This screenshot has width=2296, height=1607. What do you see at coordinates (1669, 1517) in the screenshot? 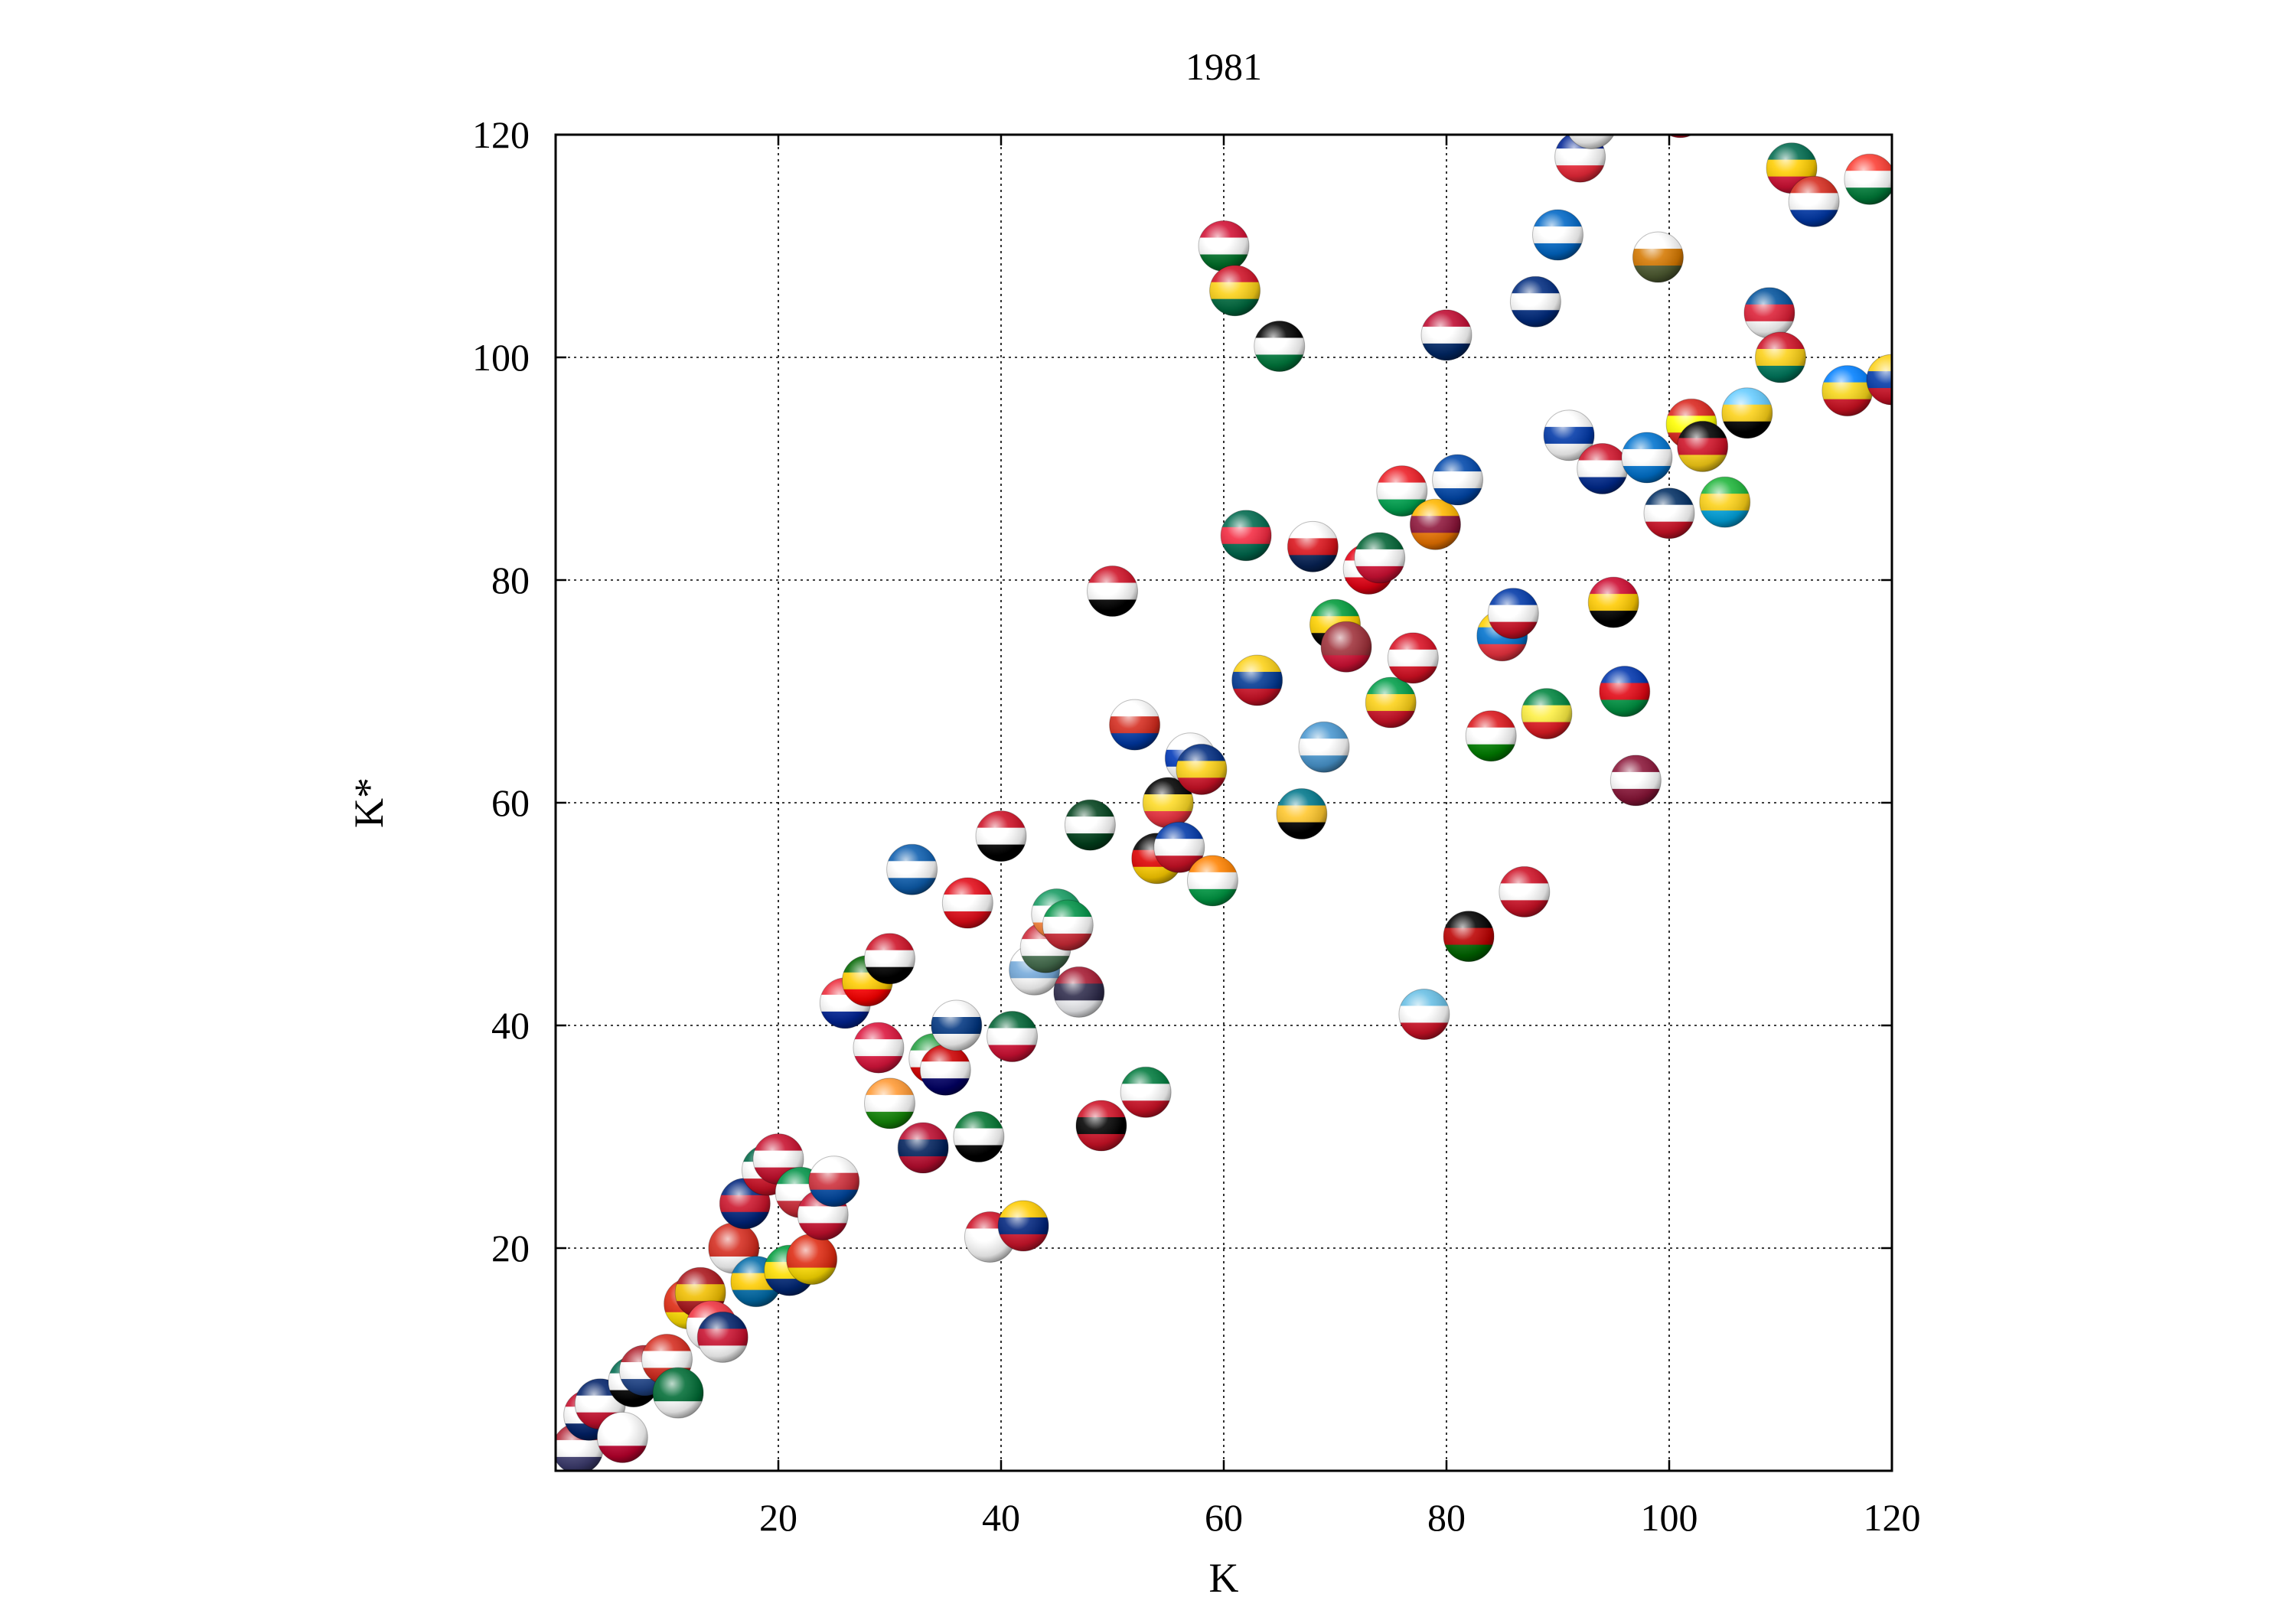
I see `x-tick-label: 100` at bounding box center [1669, 1517].